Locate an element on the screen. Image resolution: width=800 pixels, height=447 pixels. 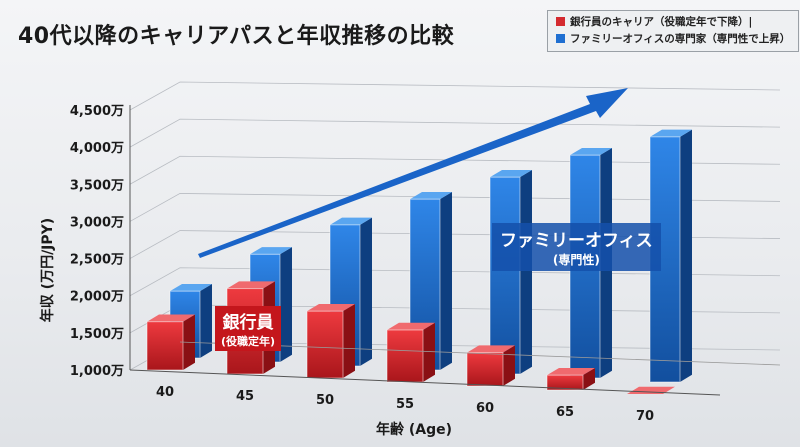
legend-item-bank: 銀行員のキャリア（役職定年で下降）| is located at coordinates (673, 22).